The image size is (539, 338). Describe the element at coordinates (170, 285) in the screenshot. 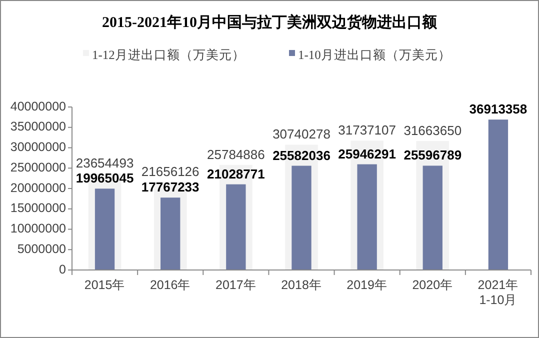

I see `x-tick-label: 2016年` at that location.